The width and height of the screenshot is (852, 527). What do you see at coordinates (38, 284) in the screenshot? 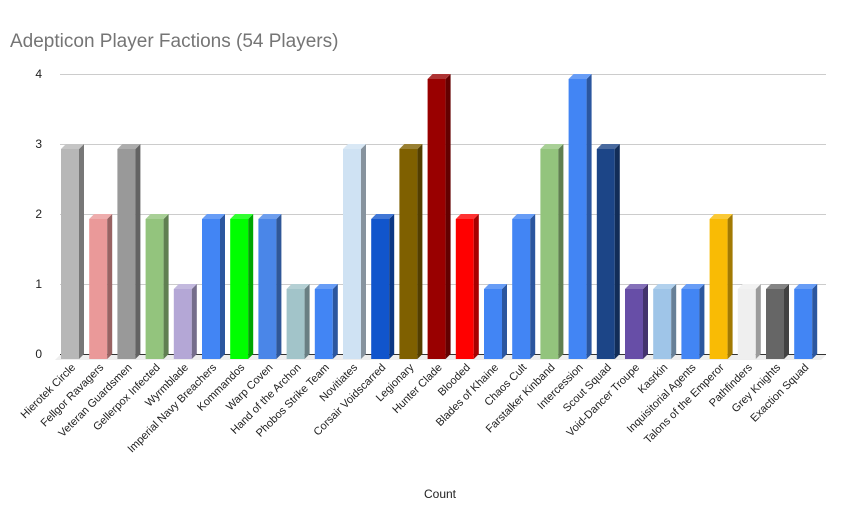
I see `y-tick-label: 1` at bounding box center [38, 284].